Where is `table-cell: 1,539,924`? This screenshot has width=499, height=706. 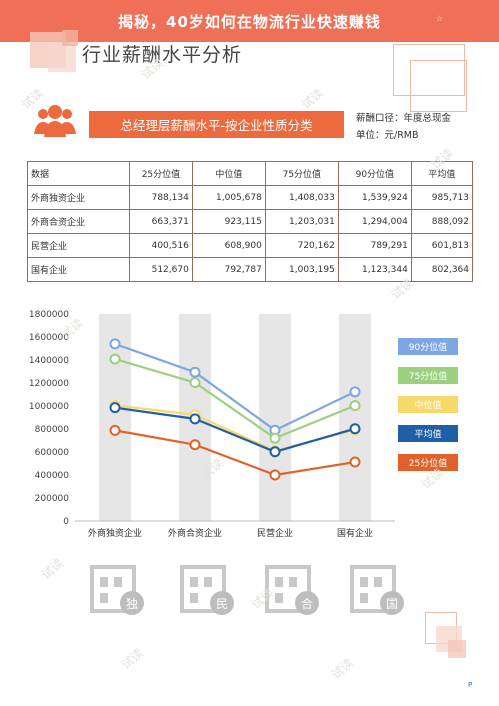
table-cell: 1,539,924 is located at coordinates (374, 197).